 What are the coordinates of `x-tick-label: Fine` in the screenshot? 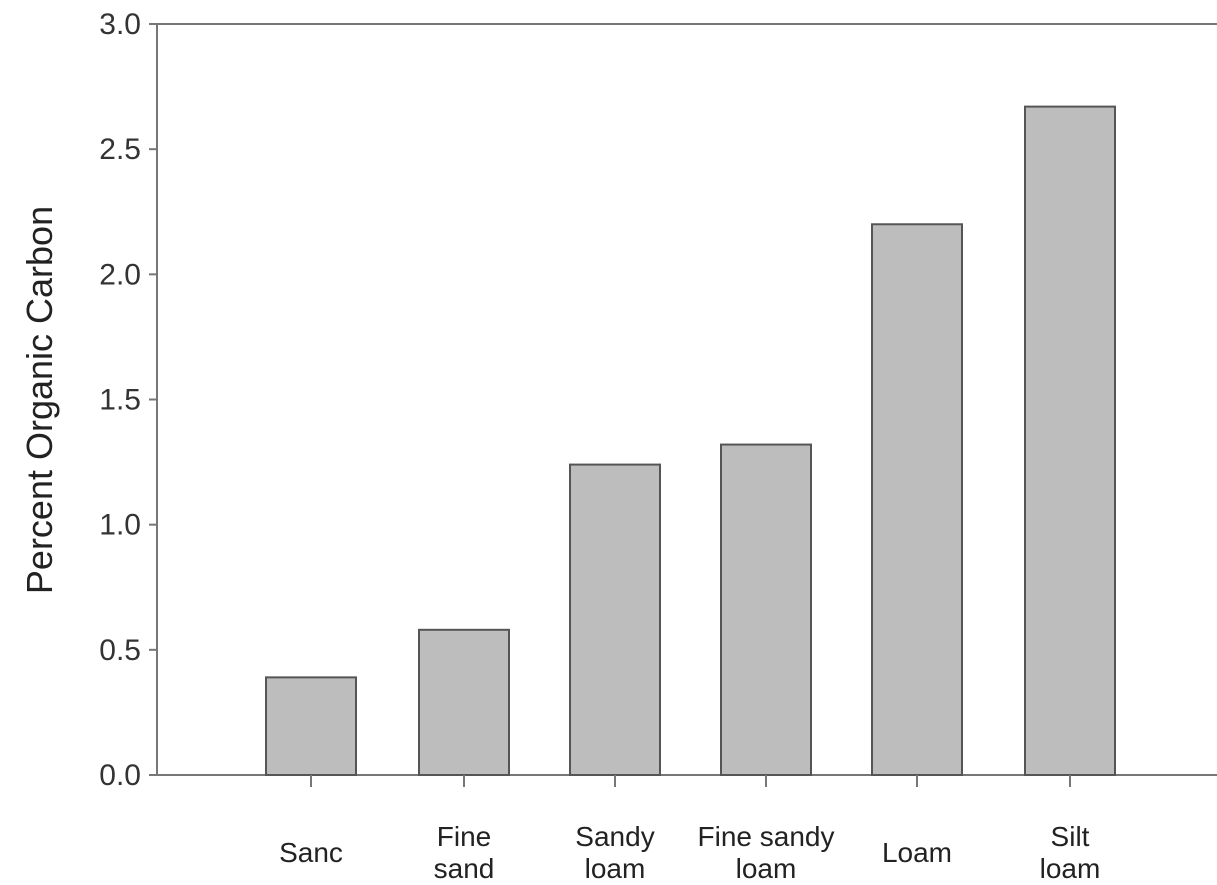 It's located at (464, 836).